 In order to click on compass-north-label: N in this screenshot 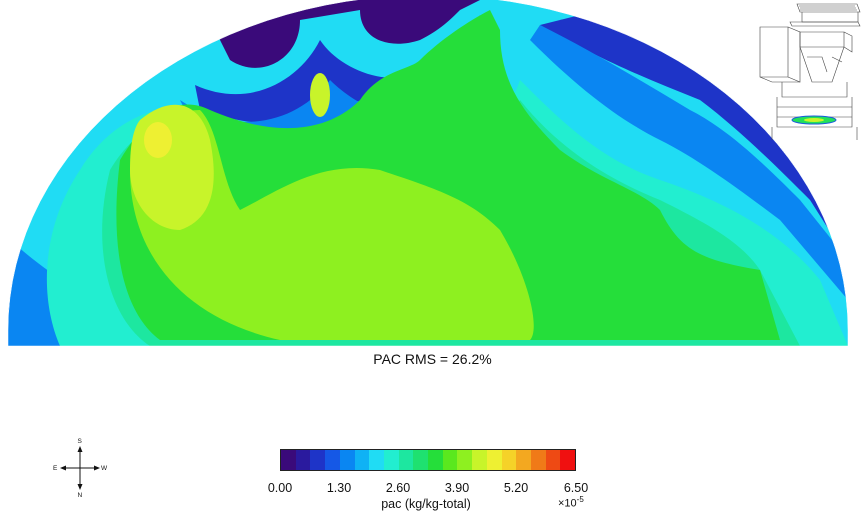, I will do `click(80, 495)`.